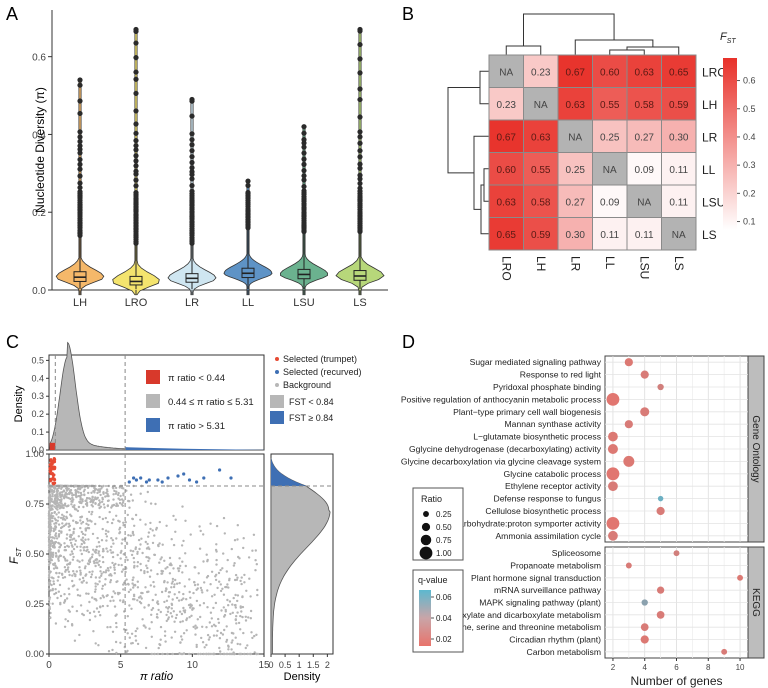 The image size is (768, 688). What do you see at coordinates (507, 137) in the screenshot?
I see `heatmap-value: 0.67` at bounding box center [507, 137].